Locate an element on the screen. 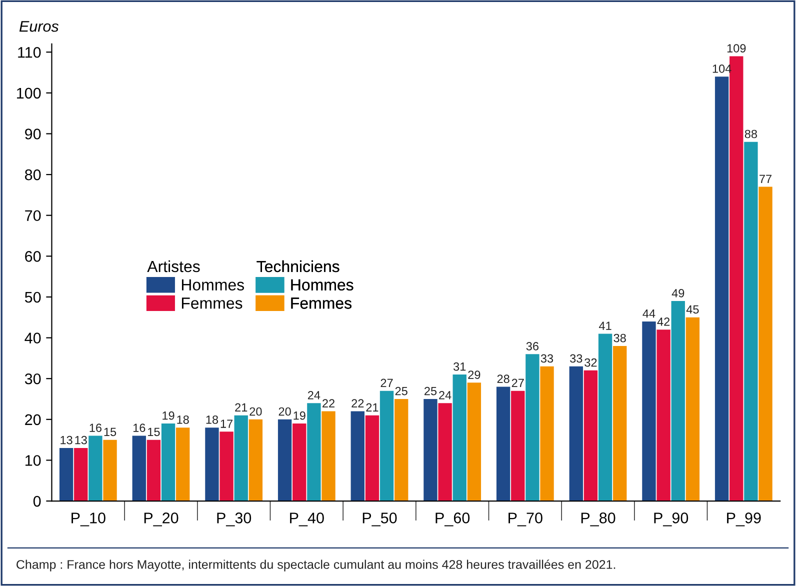 The width and height of the screenshot is (796, 586). data-label: 21 is located at coordinates (372, 407).